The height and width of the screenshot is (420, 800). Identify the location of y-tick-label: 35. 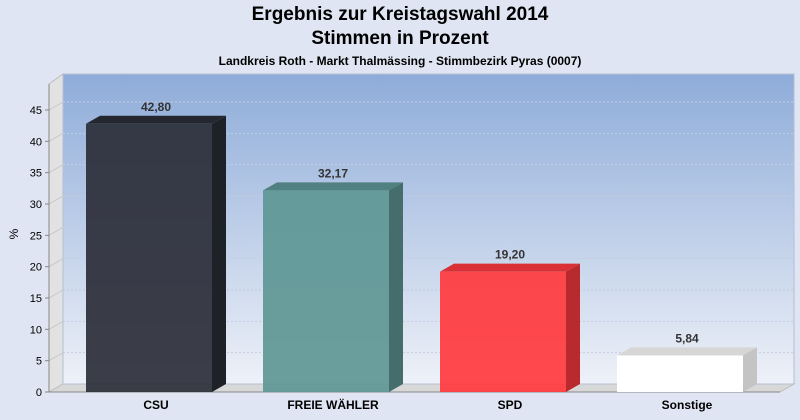
(36, 174).